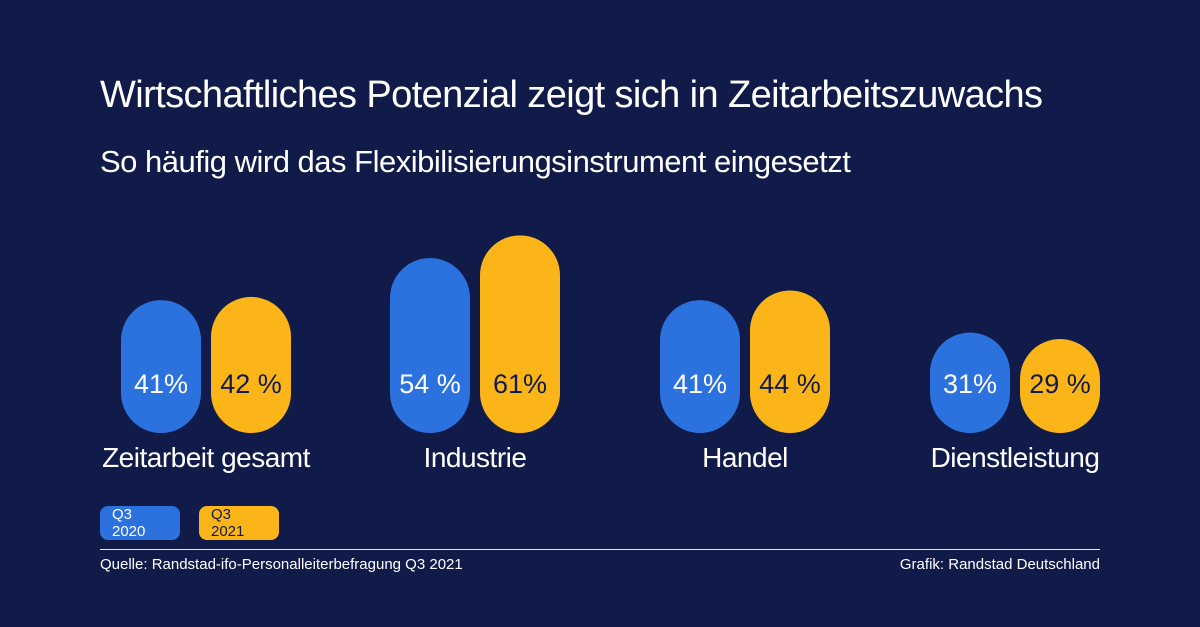  Describe the element at coordinates (1015, 457) in the screenshot. I see `category-label-dienstleistung: Dienstleistung` at that location.